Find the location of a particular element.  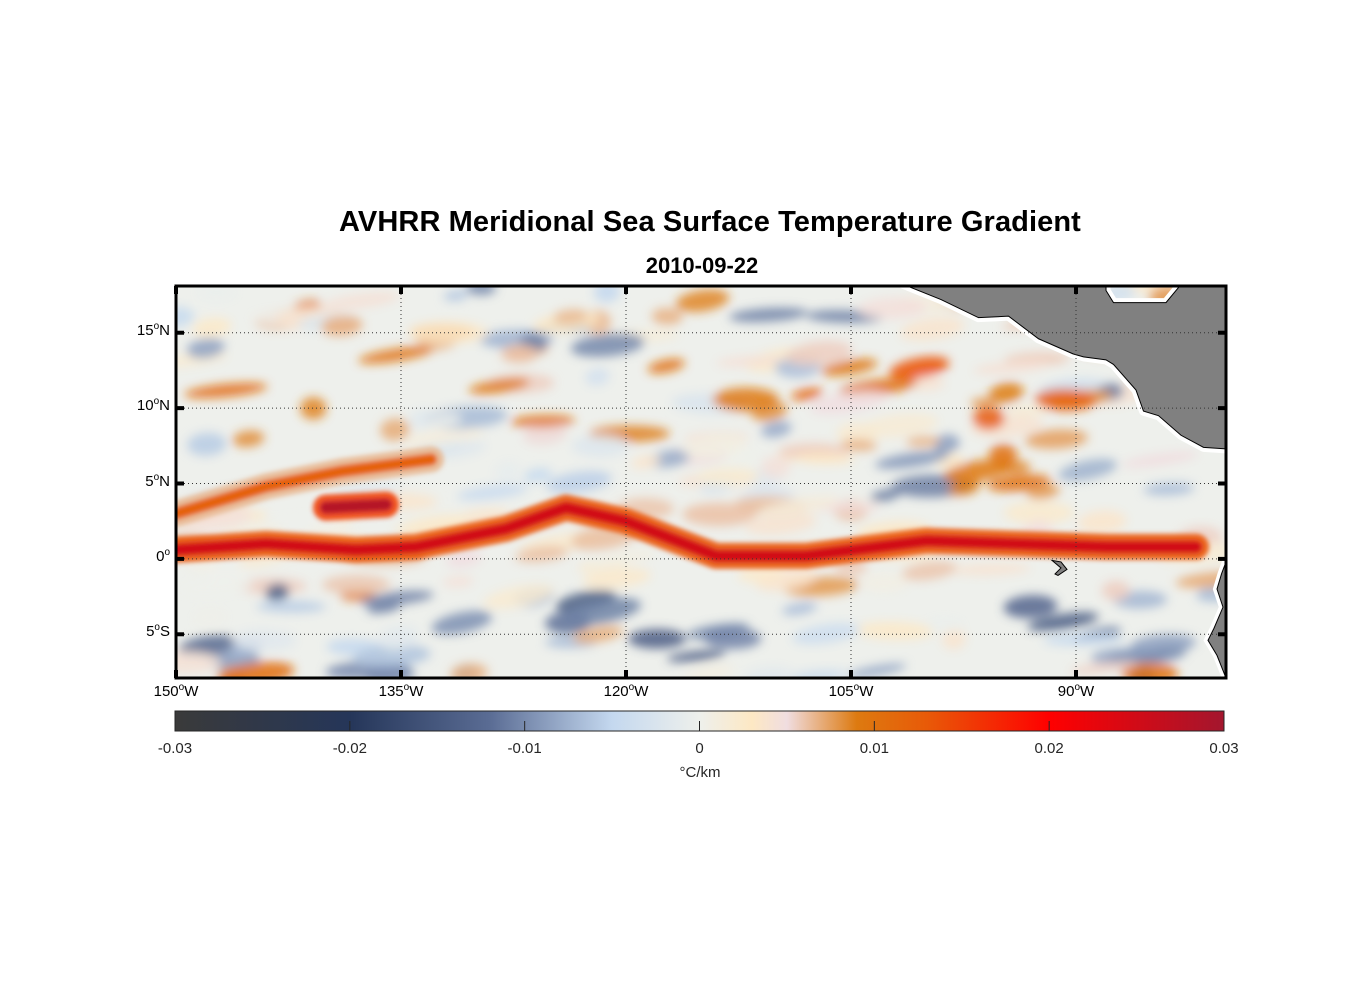

colorbar-ticks is located at coordinates (699, 726).